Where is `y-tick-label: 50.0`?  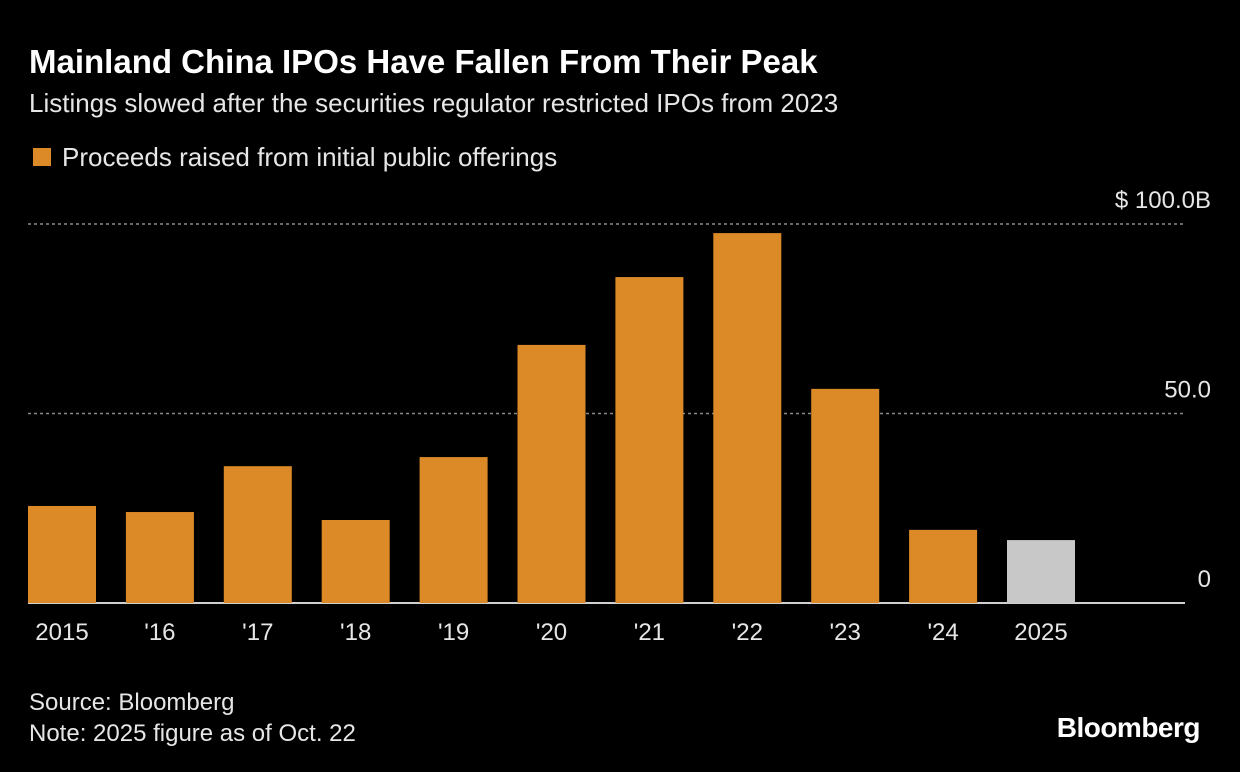
y-tick-label: 50.0 is located at coordinates (1187, 390).